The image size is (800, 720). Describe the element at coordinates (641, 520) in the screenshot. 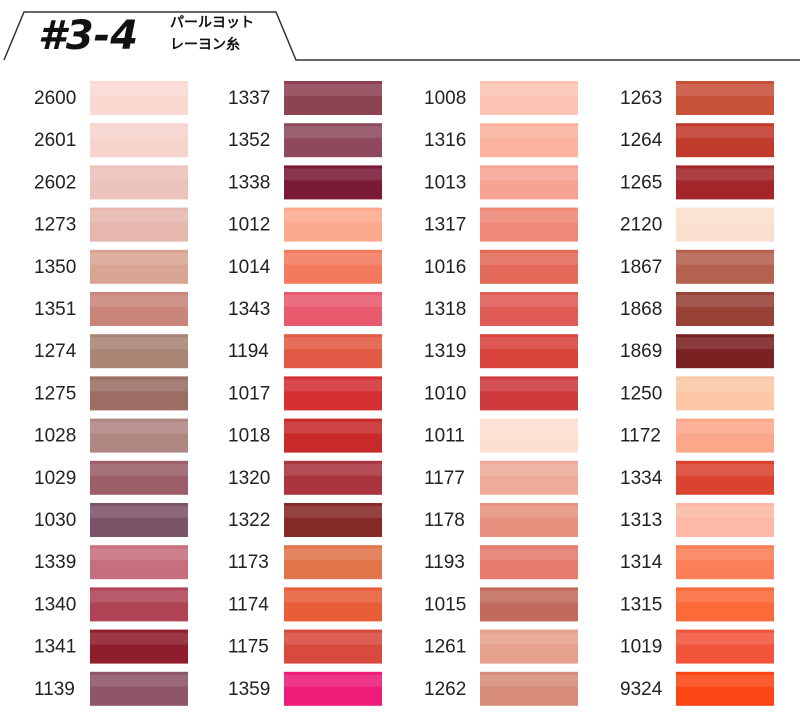

I see `thread-code: 1313` at that location.